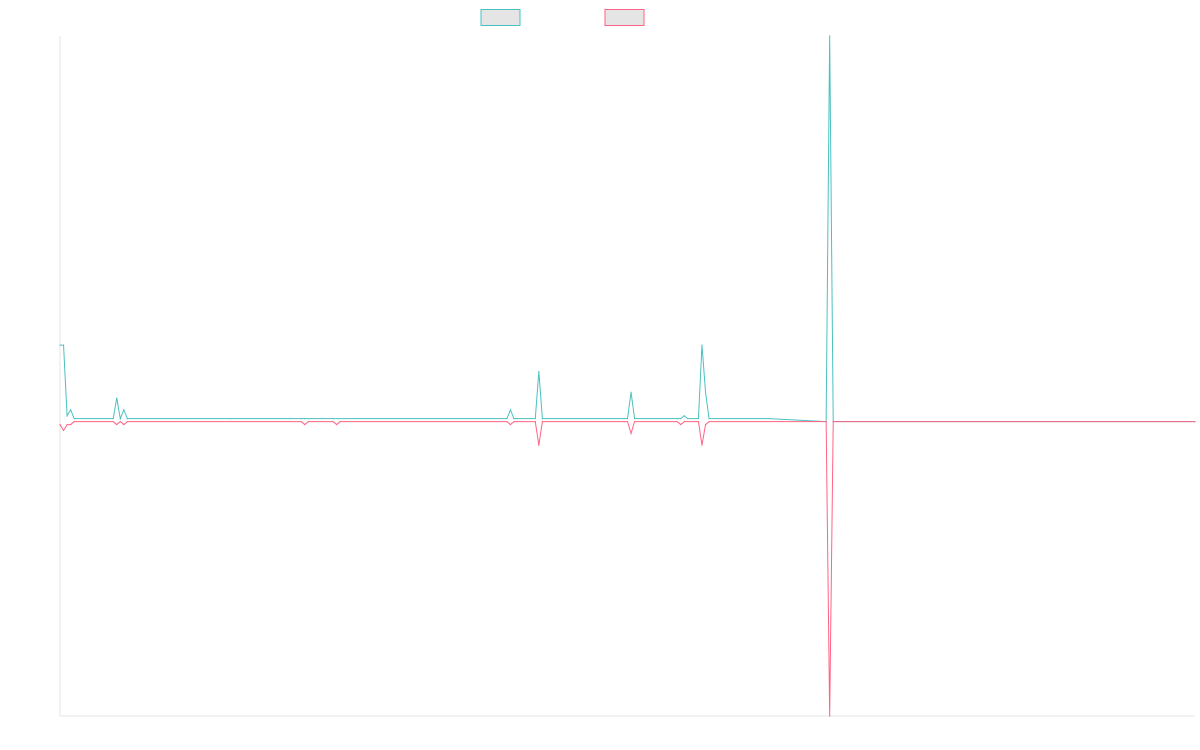 The image size is (1200, 750). I want to click on legend, so click(562, 17).